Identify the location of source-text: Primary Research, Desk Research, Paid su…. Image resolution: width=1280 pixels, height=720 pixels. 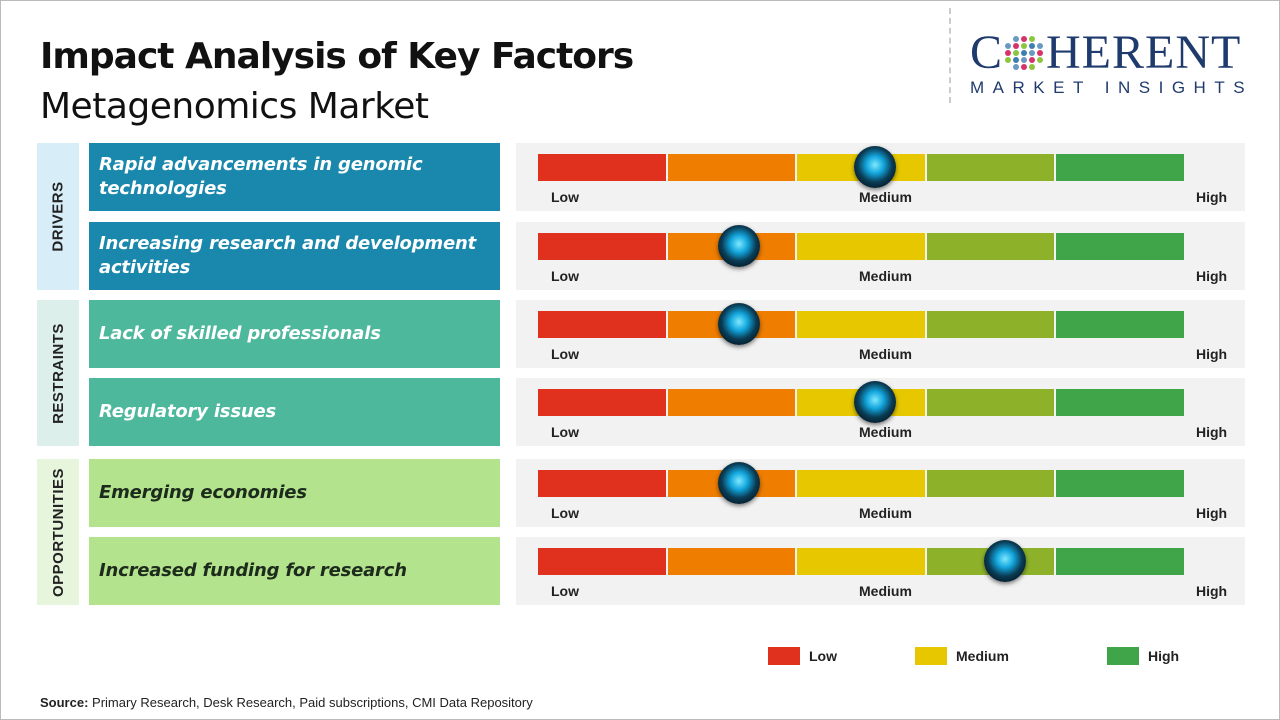
(310, 702).